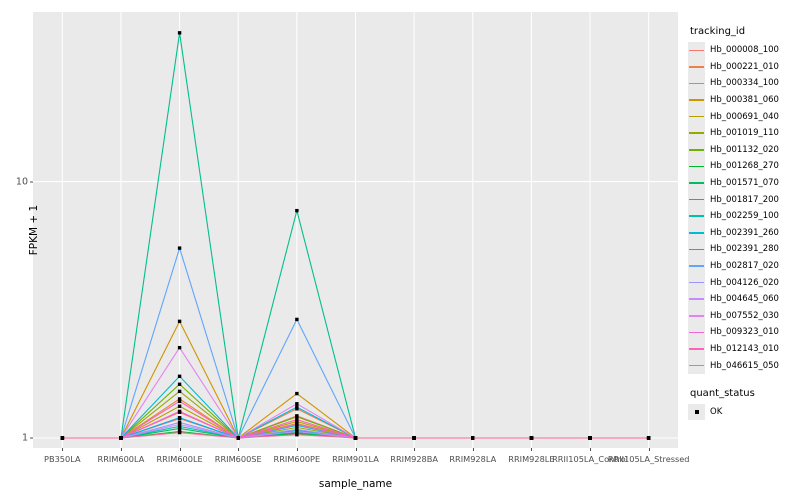 The height and width of the screenshot is (500, 800). I want to click on legend-item: Hb_000334_100, so click(744, 83).